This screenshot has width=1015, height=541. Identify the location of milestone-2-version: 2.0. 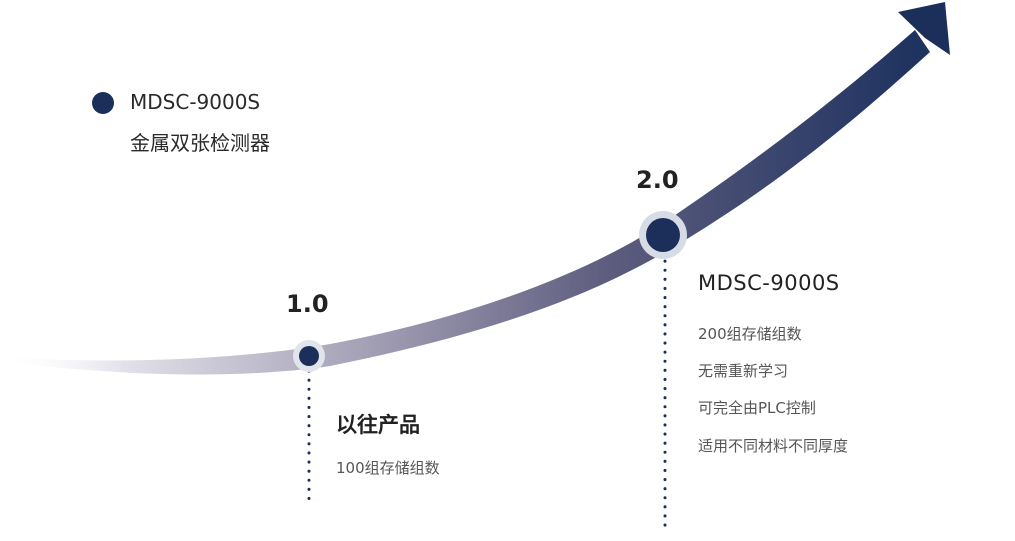
(657, 180).